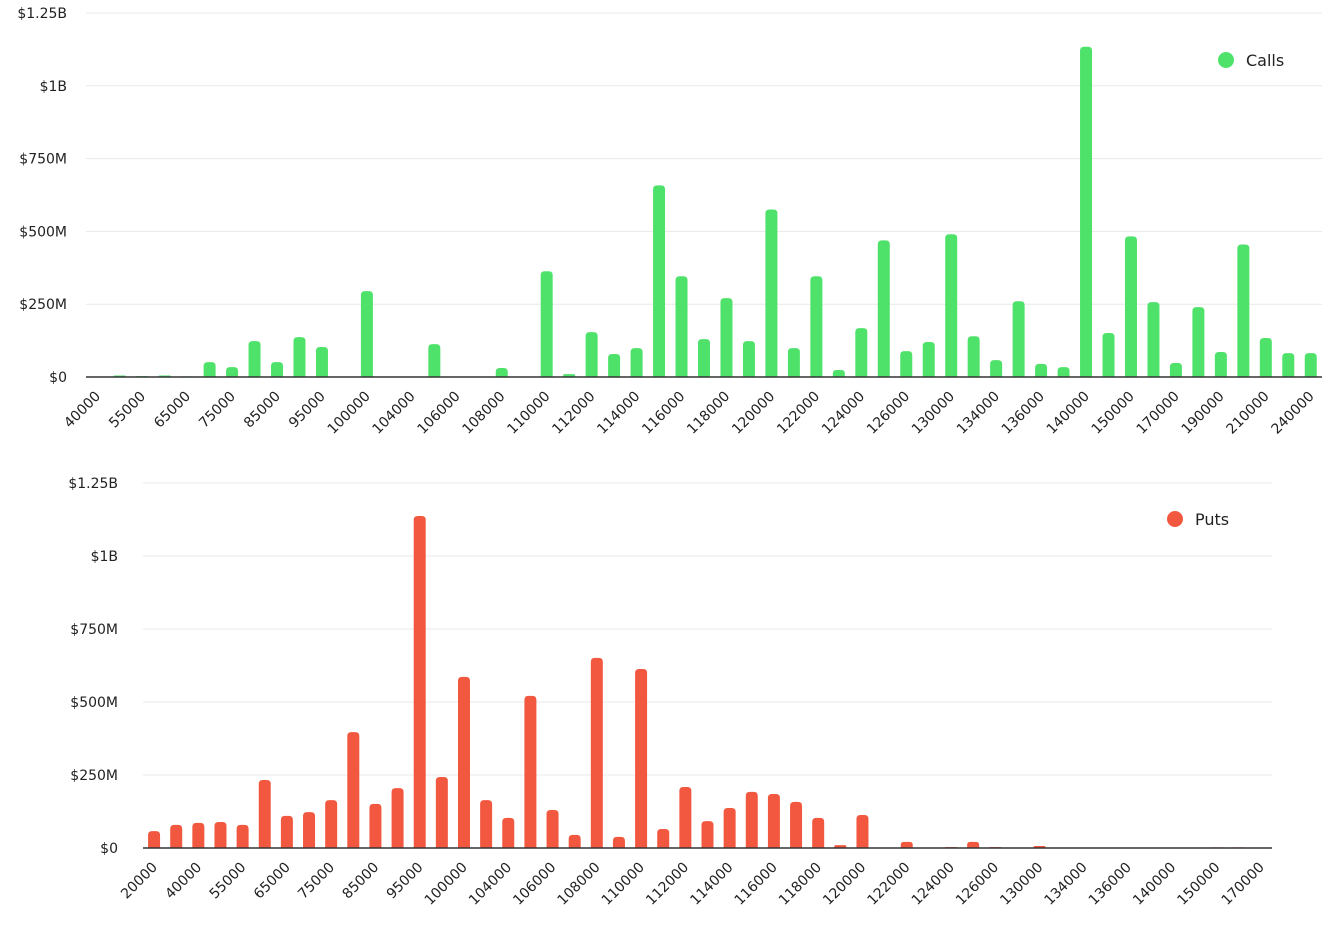  Describe the element at coordinates (483, 413) in the screenshot. I see `x-tick-label: 108000` at that location.